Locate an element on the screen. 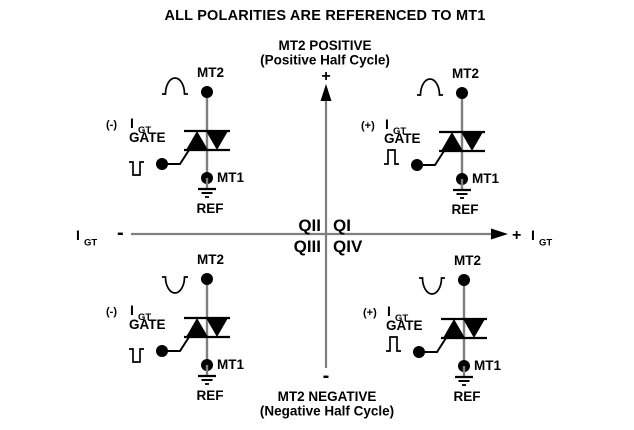 The image size is (634, 430). right-axis-plus-sign: + is located at coordinates (516, 235).